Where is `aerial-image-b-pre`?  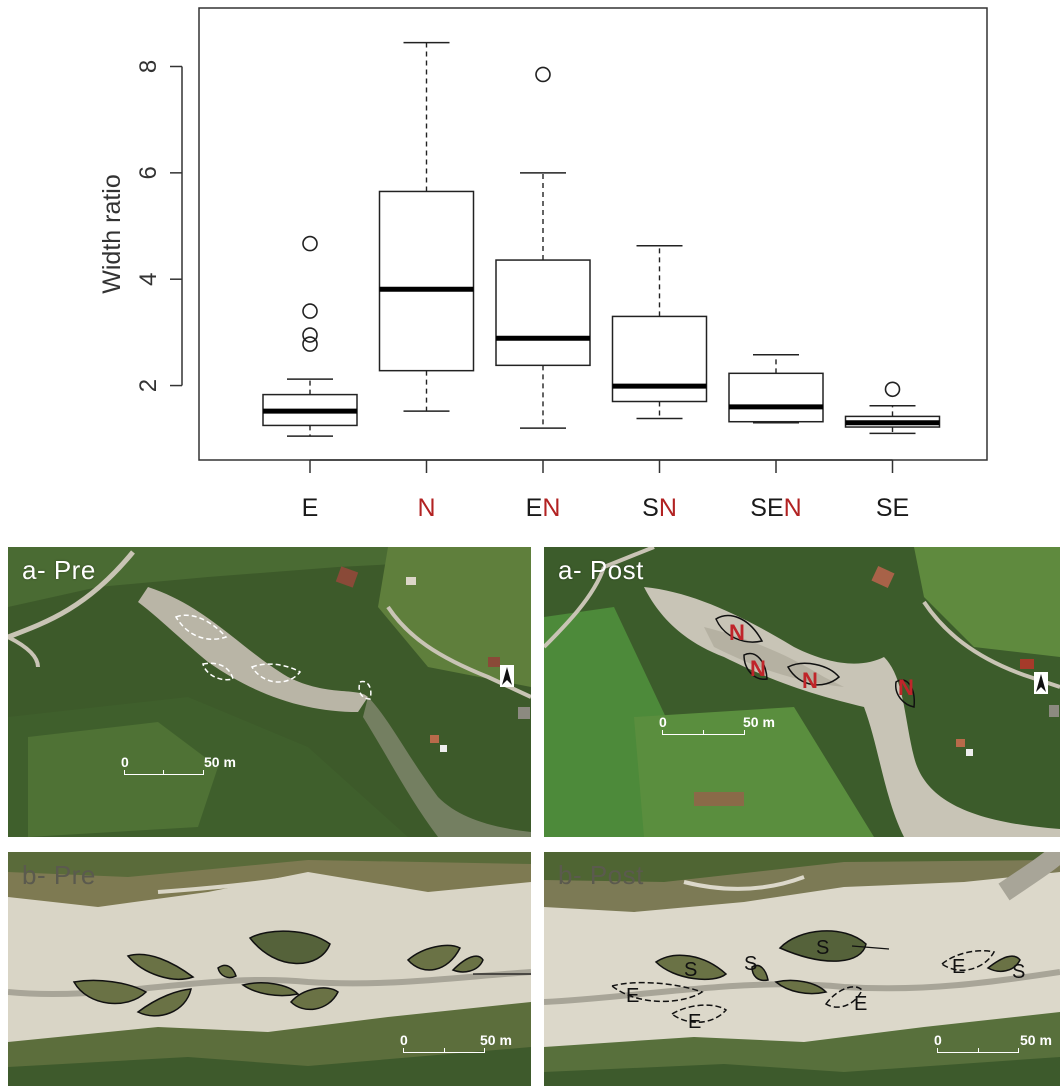 aerial-image-b-pre is located at coordinates (269, 969).